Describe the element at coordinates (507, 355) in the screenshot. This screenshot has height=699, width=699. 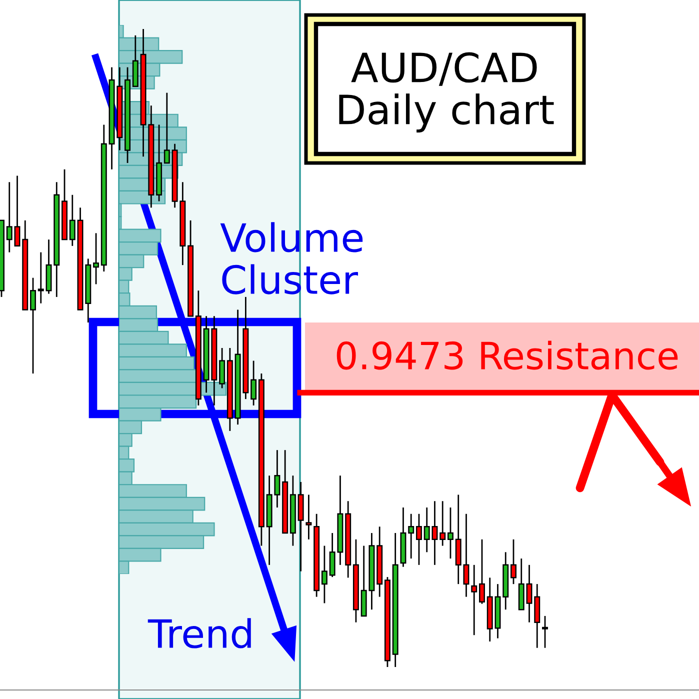
I see `ref-line-label: 0.9473 Resistance` at that location.